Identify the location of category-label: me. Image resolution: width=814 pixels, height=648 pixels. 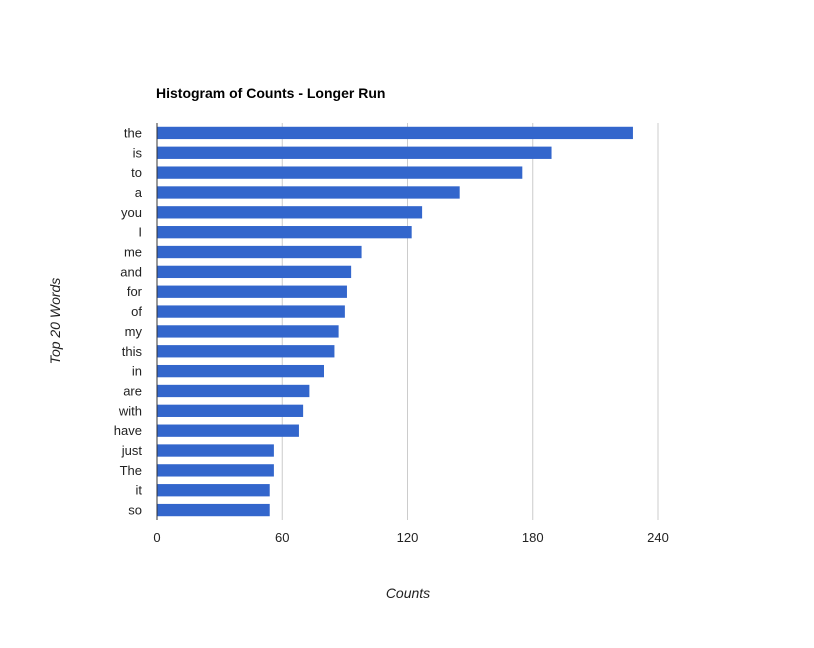
(133, 252).